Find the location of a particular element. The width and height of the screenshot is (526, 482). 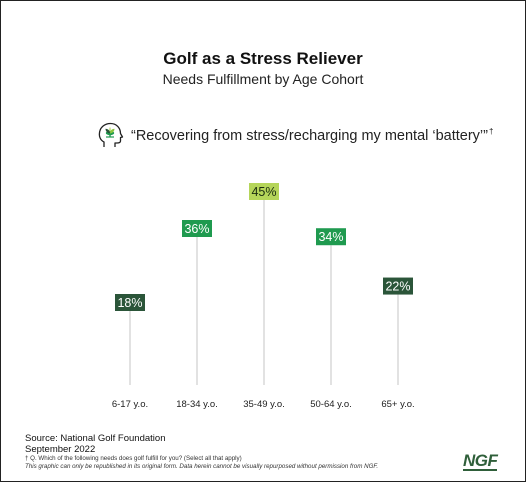

data-label: 18% is located at coordinates (129, 303).